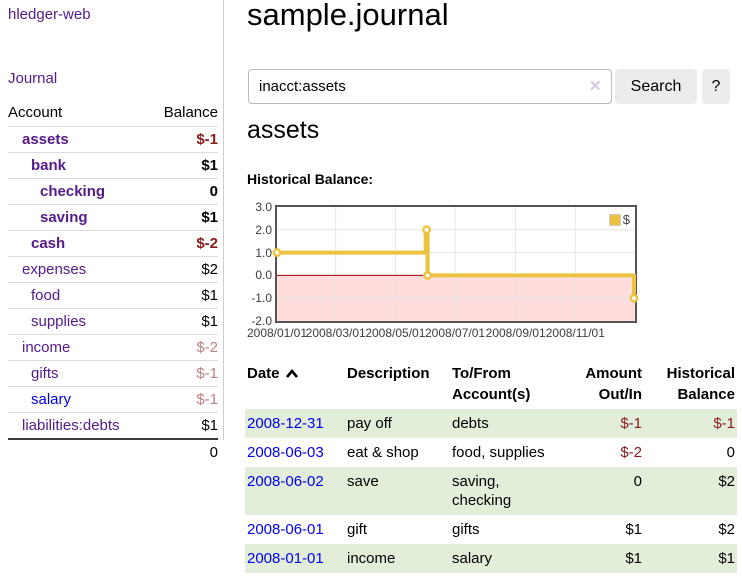 Image resolution: width=742 pixels, height=582 pixels. I want to click on chart-legend: $, so click(619, 219).